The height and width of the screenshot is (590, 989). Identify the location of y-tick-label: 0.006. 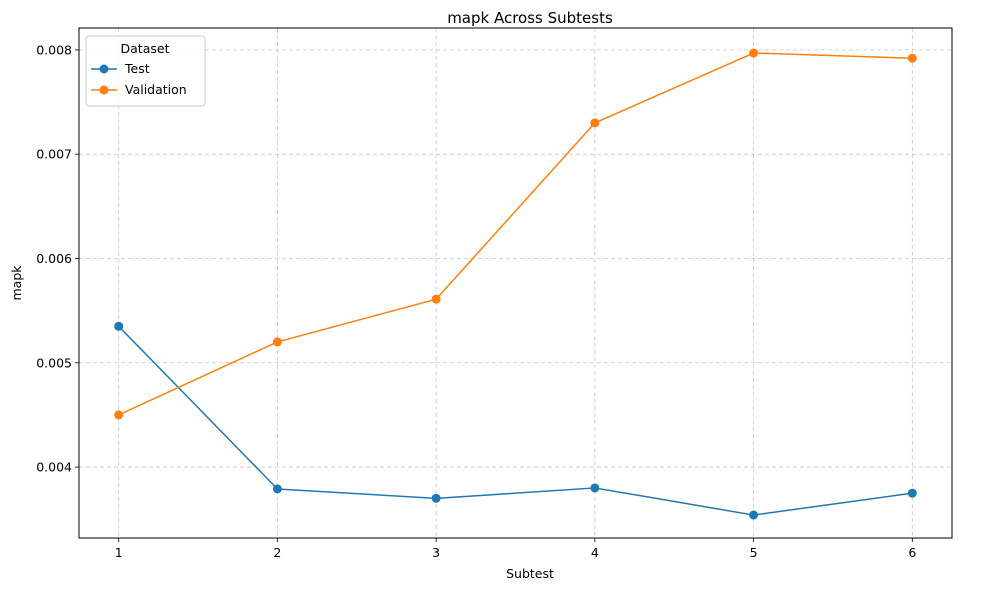
(54, 258).